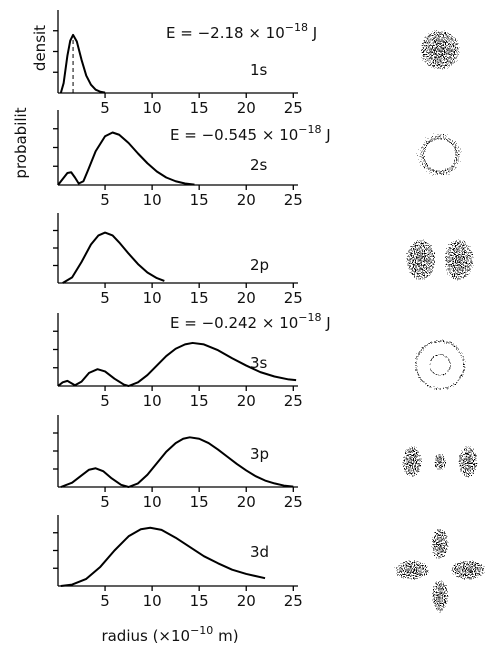 This screenshot has width=491, height=656. Describe the element at coordinates (234, 323) in the screenshot. I see `energy-text: E = −0.242 × 10` at that location.